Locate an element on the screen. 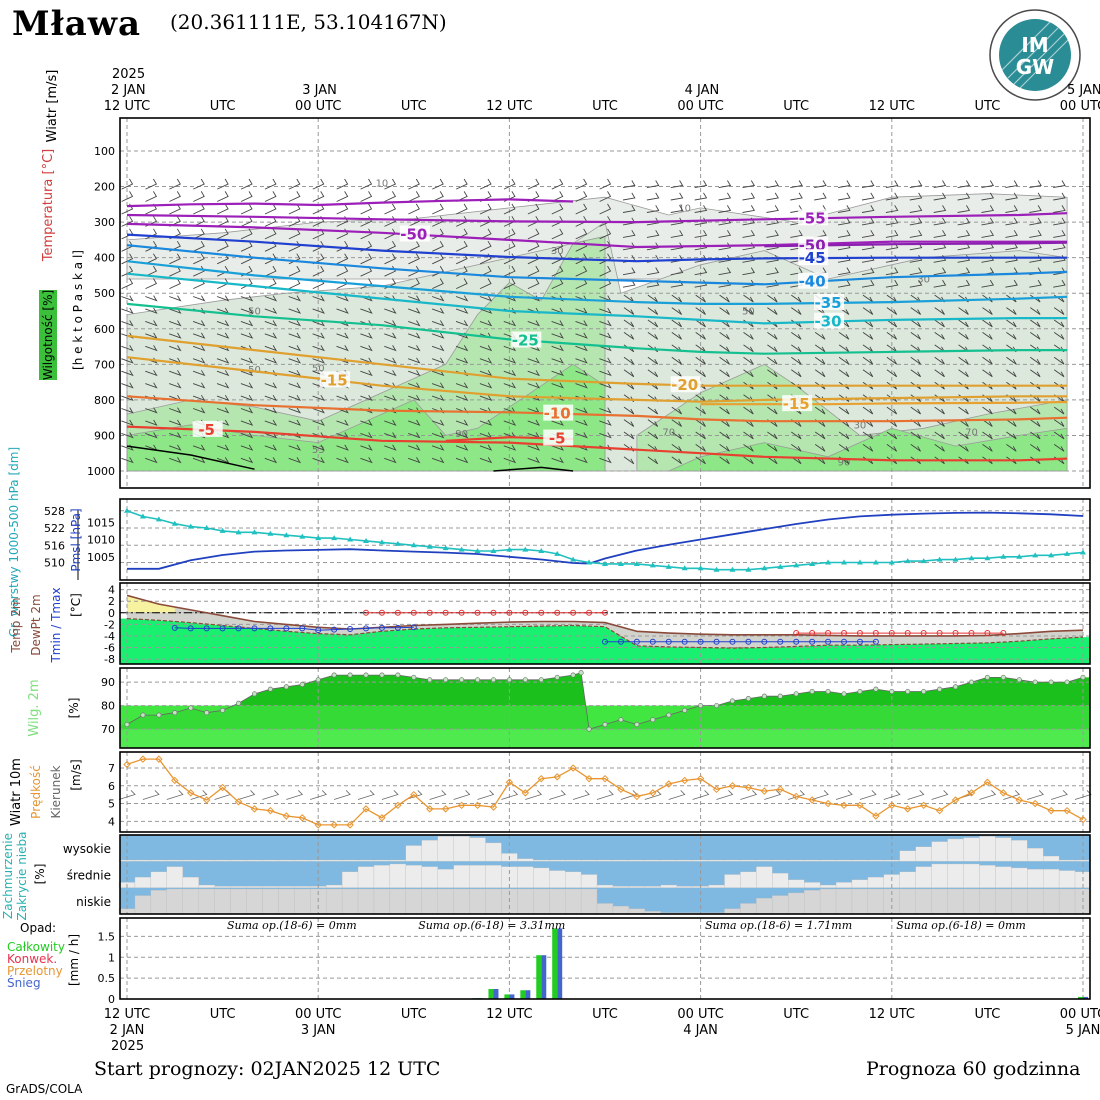 The height and width of the screenshot is (1100, 1100). top-time-label: UTC is located at coordinates (605, 106).